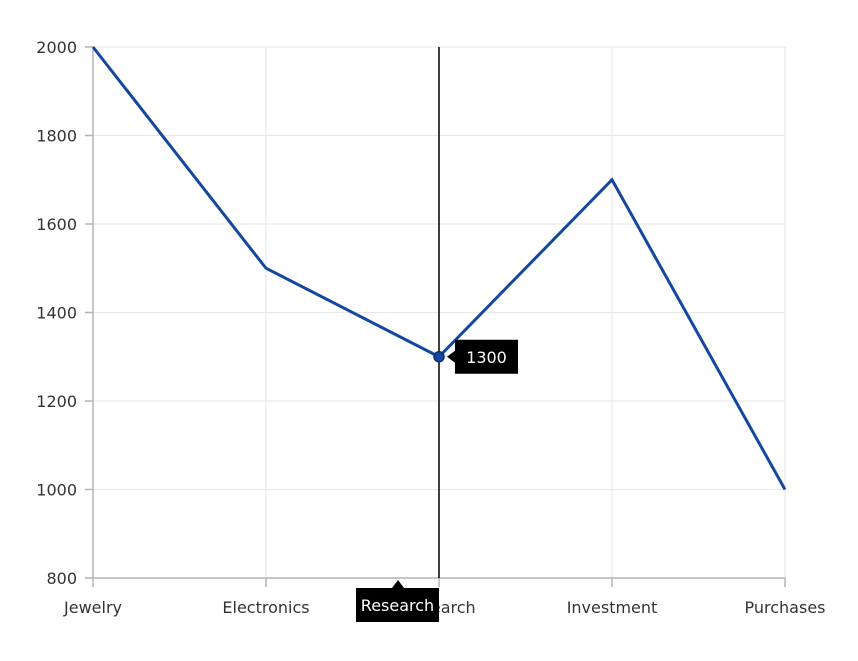  Describe the element at coordinates (451, 356) in the screenshot. I see `value-tooltip-pointer` at that location.